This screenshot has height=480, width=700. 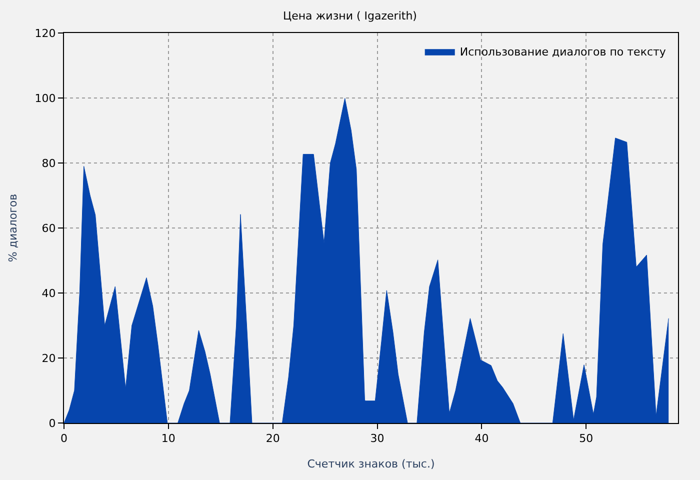 What do you see at coordinates (13, 228) in the screenshot?
I see `y-axis-title: % диалогов` at bounding box center [13, 228].